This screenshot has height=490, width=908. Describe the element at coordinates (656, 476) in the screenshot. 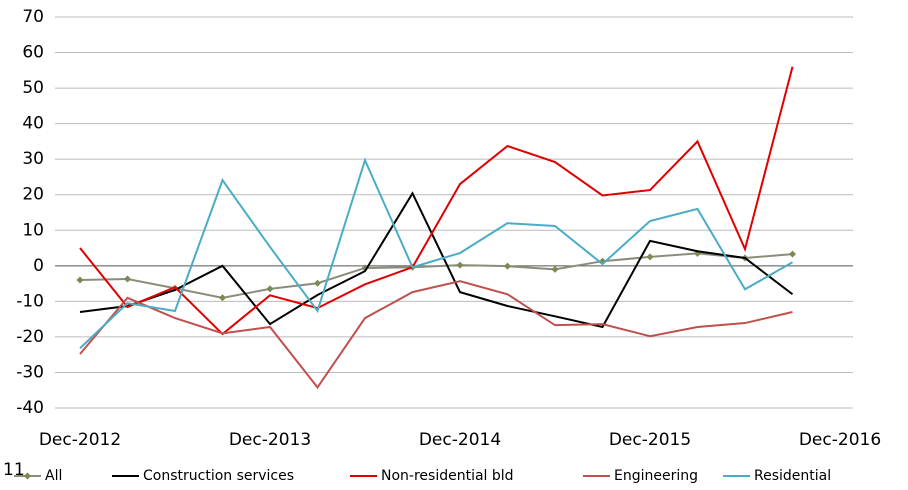

I see `legend-label: Engineering` at that location.